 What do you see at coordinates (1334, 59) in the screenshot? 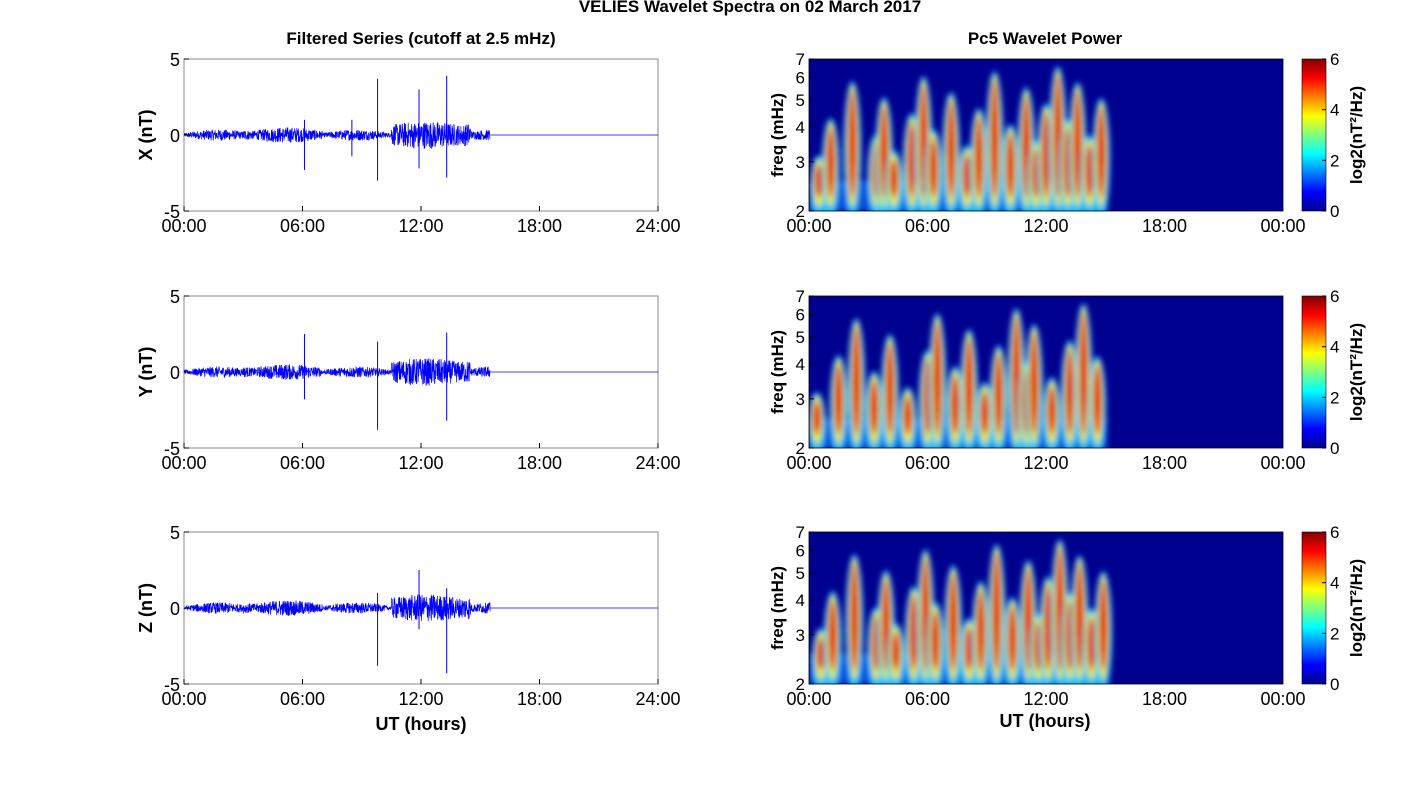
I see `colorbar-tick-label: 6` at bounding box center [1334, 59].